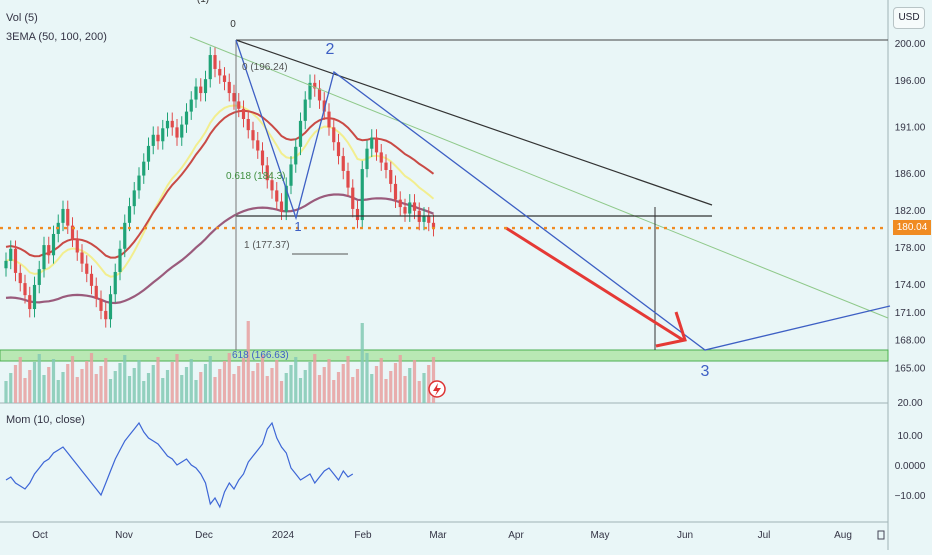 Image resolution: width=932 pixels, height=555 pixels. Describe the element at coordinates (233, 24) in the screenshot. I see `wave-label: 0` at that location.